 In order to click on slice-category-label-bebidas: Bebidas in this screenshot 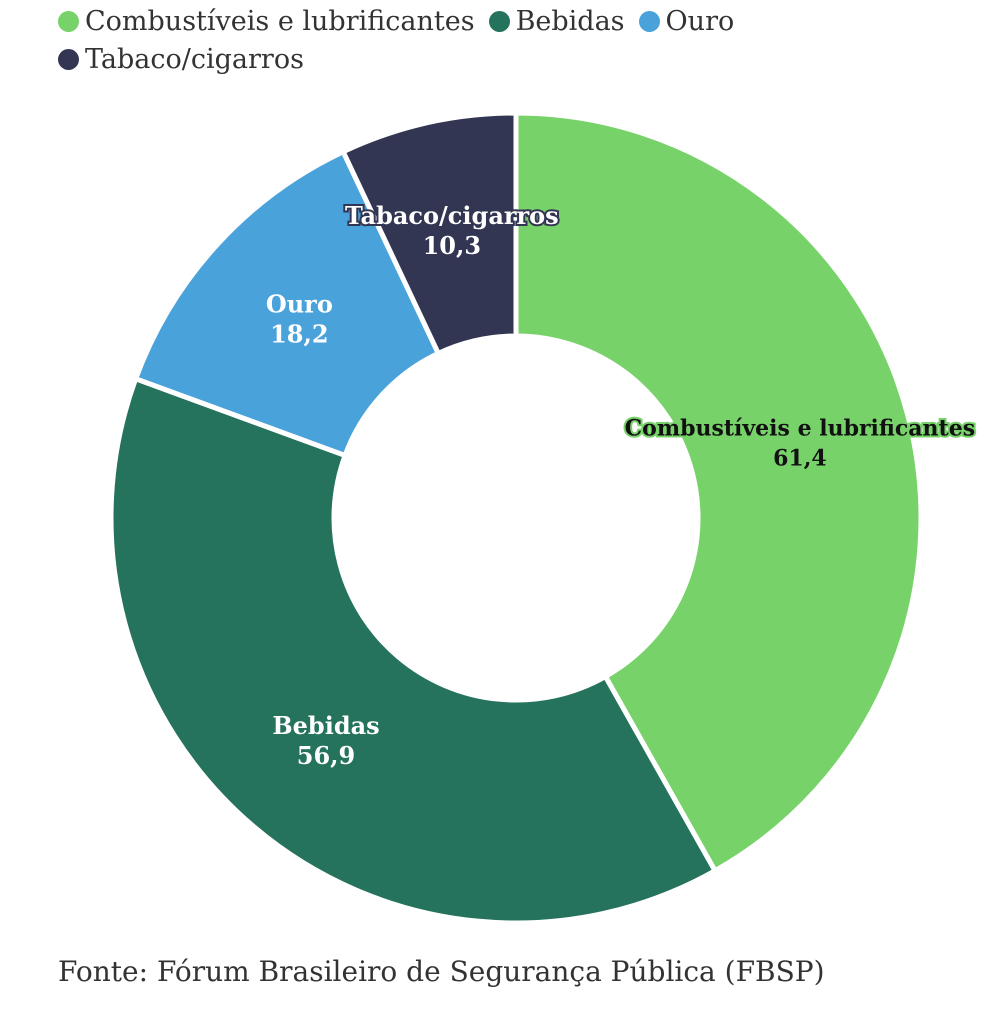, I will do `click(325, 725)`.